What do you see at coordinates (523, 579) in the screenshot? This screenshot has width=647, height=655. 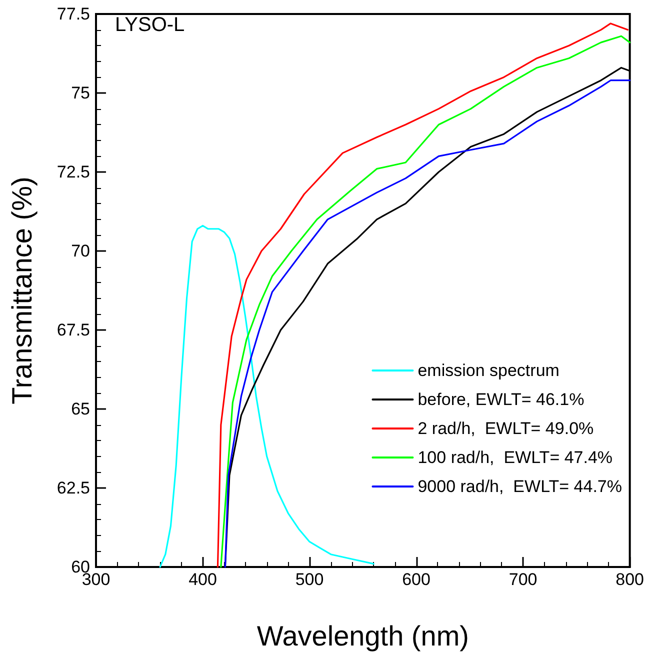 I see `x-tick-label: 700` at bounding box center [523, 579].